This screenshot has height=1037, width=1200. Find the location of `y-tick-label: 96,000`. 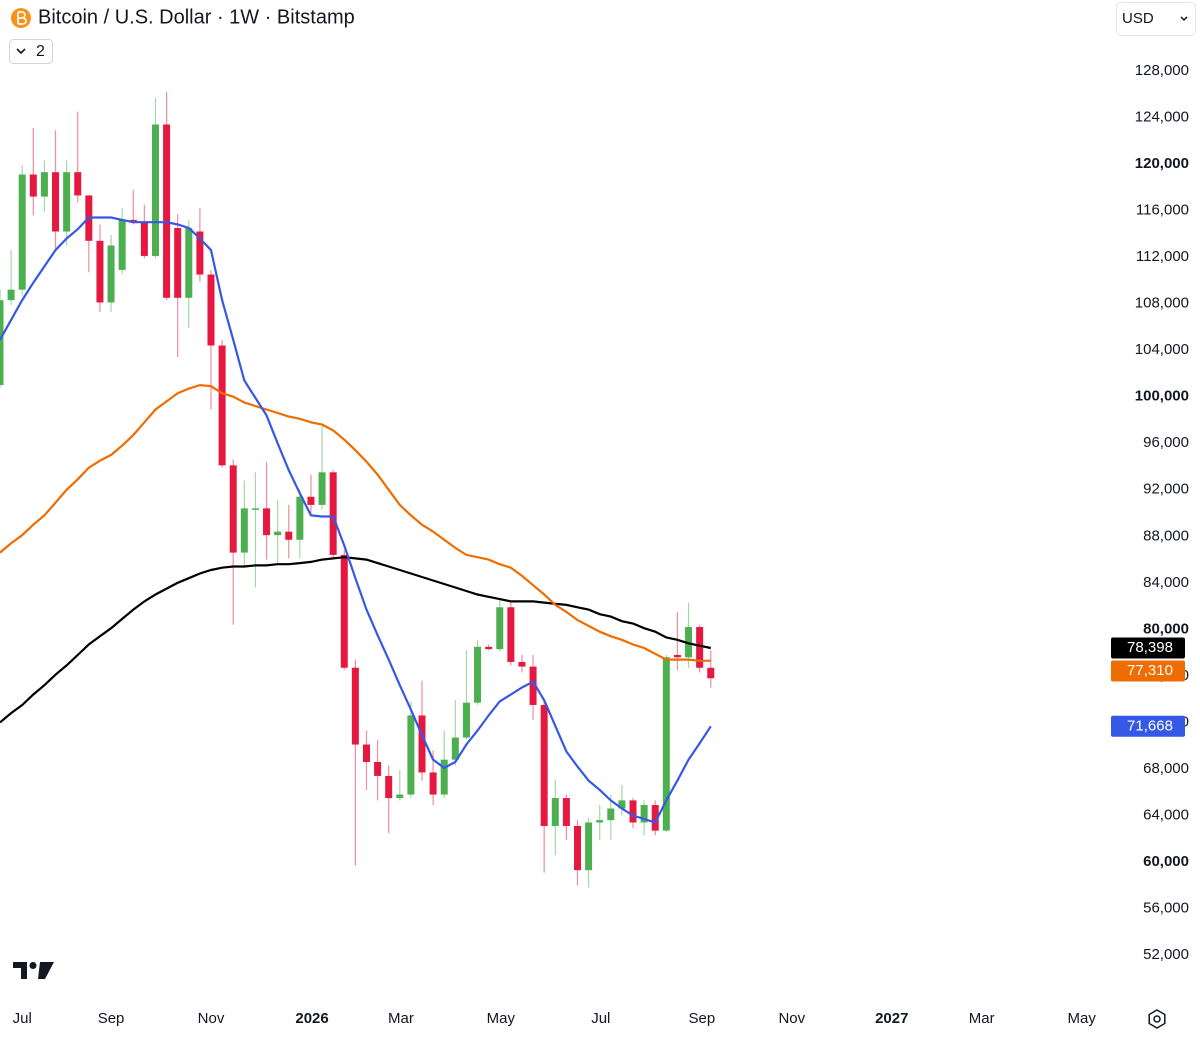

y-tick-label: 96,000 is located at coordinates (1166, 442).